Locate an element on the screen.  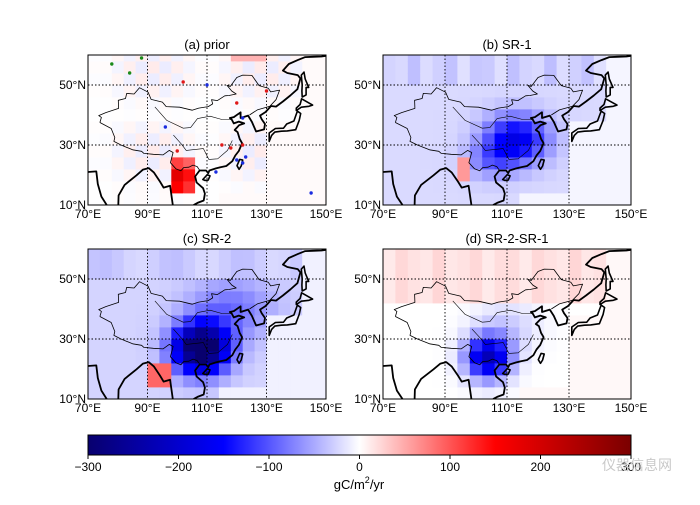
interior-boundary is located at coordinates (193, 311).